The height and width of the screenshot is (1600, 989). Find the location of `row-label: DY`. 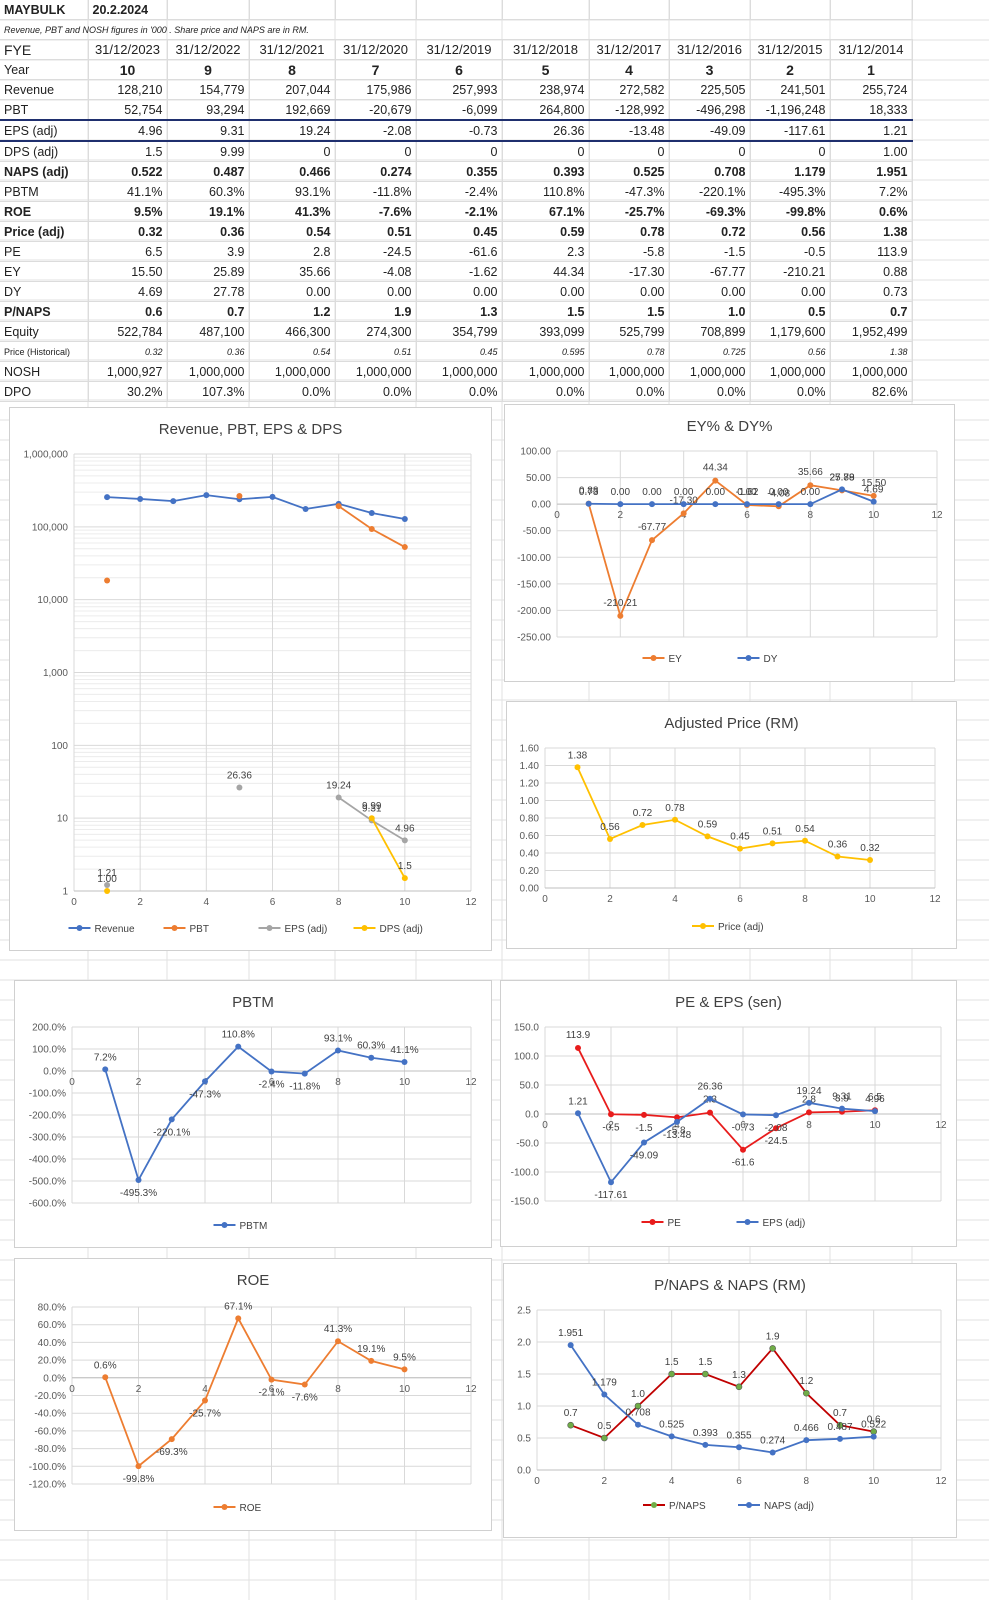

row-label: DY is located at coordinates (44, 291).